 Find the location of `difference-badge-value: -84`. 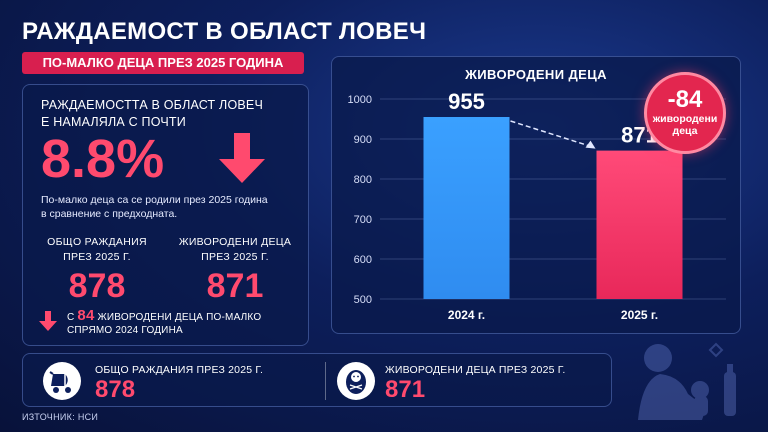

difference-badge-value: -84 is located at coordinates (685, 99).